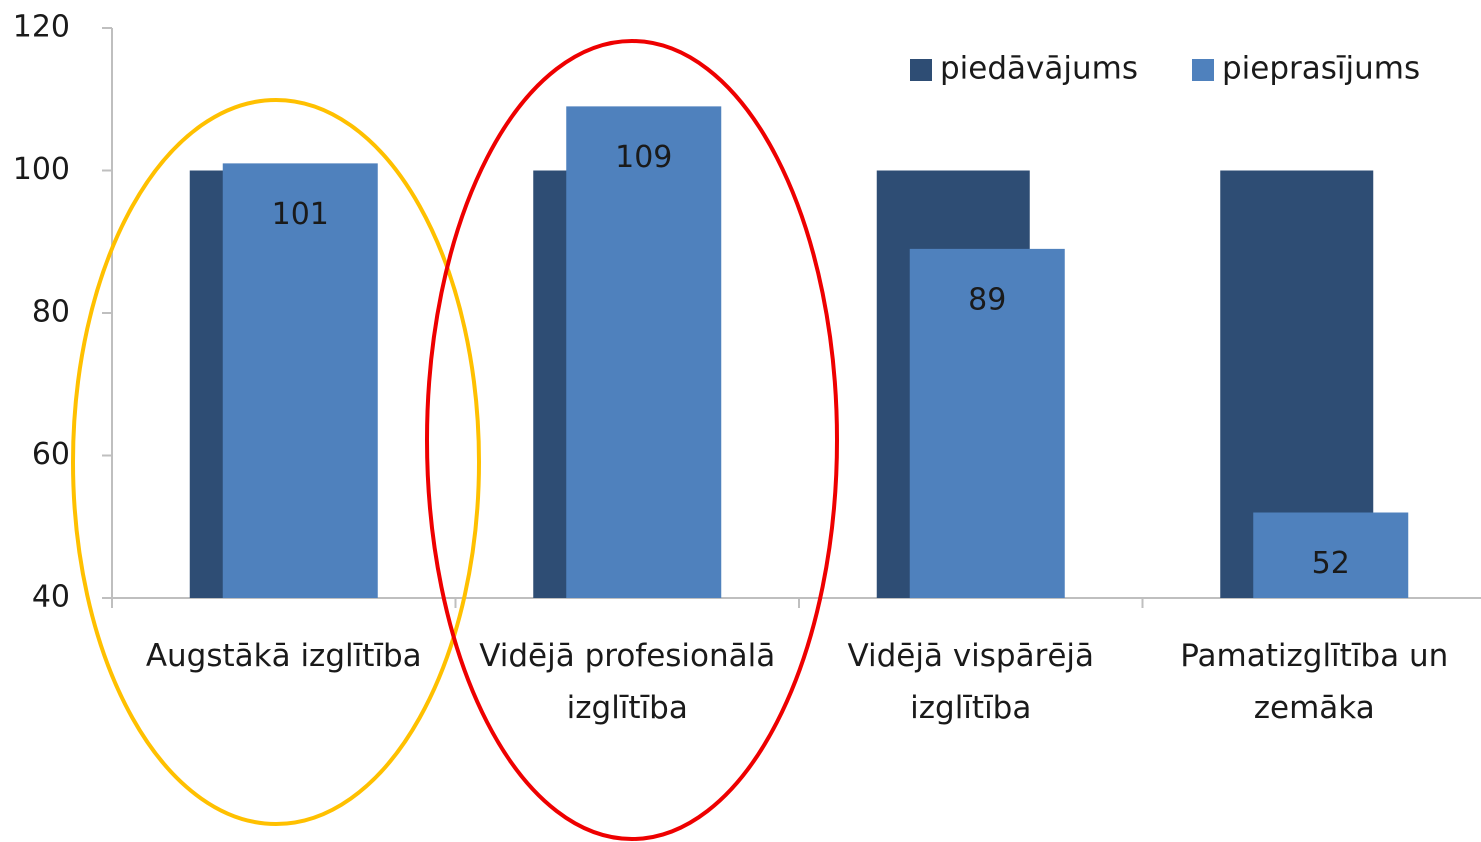  I want to click on y-tick-label: 60, so click(51, 454).